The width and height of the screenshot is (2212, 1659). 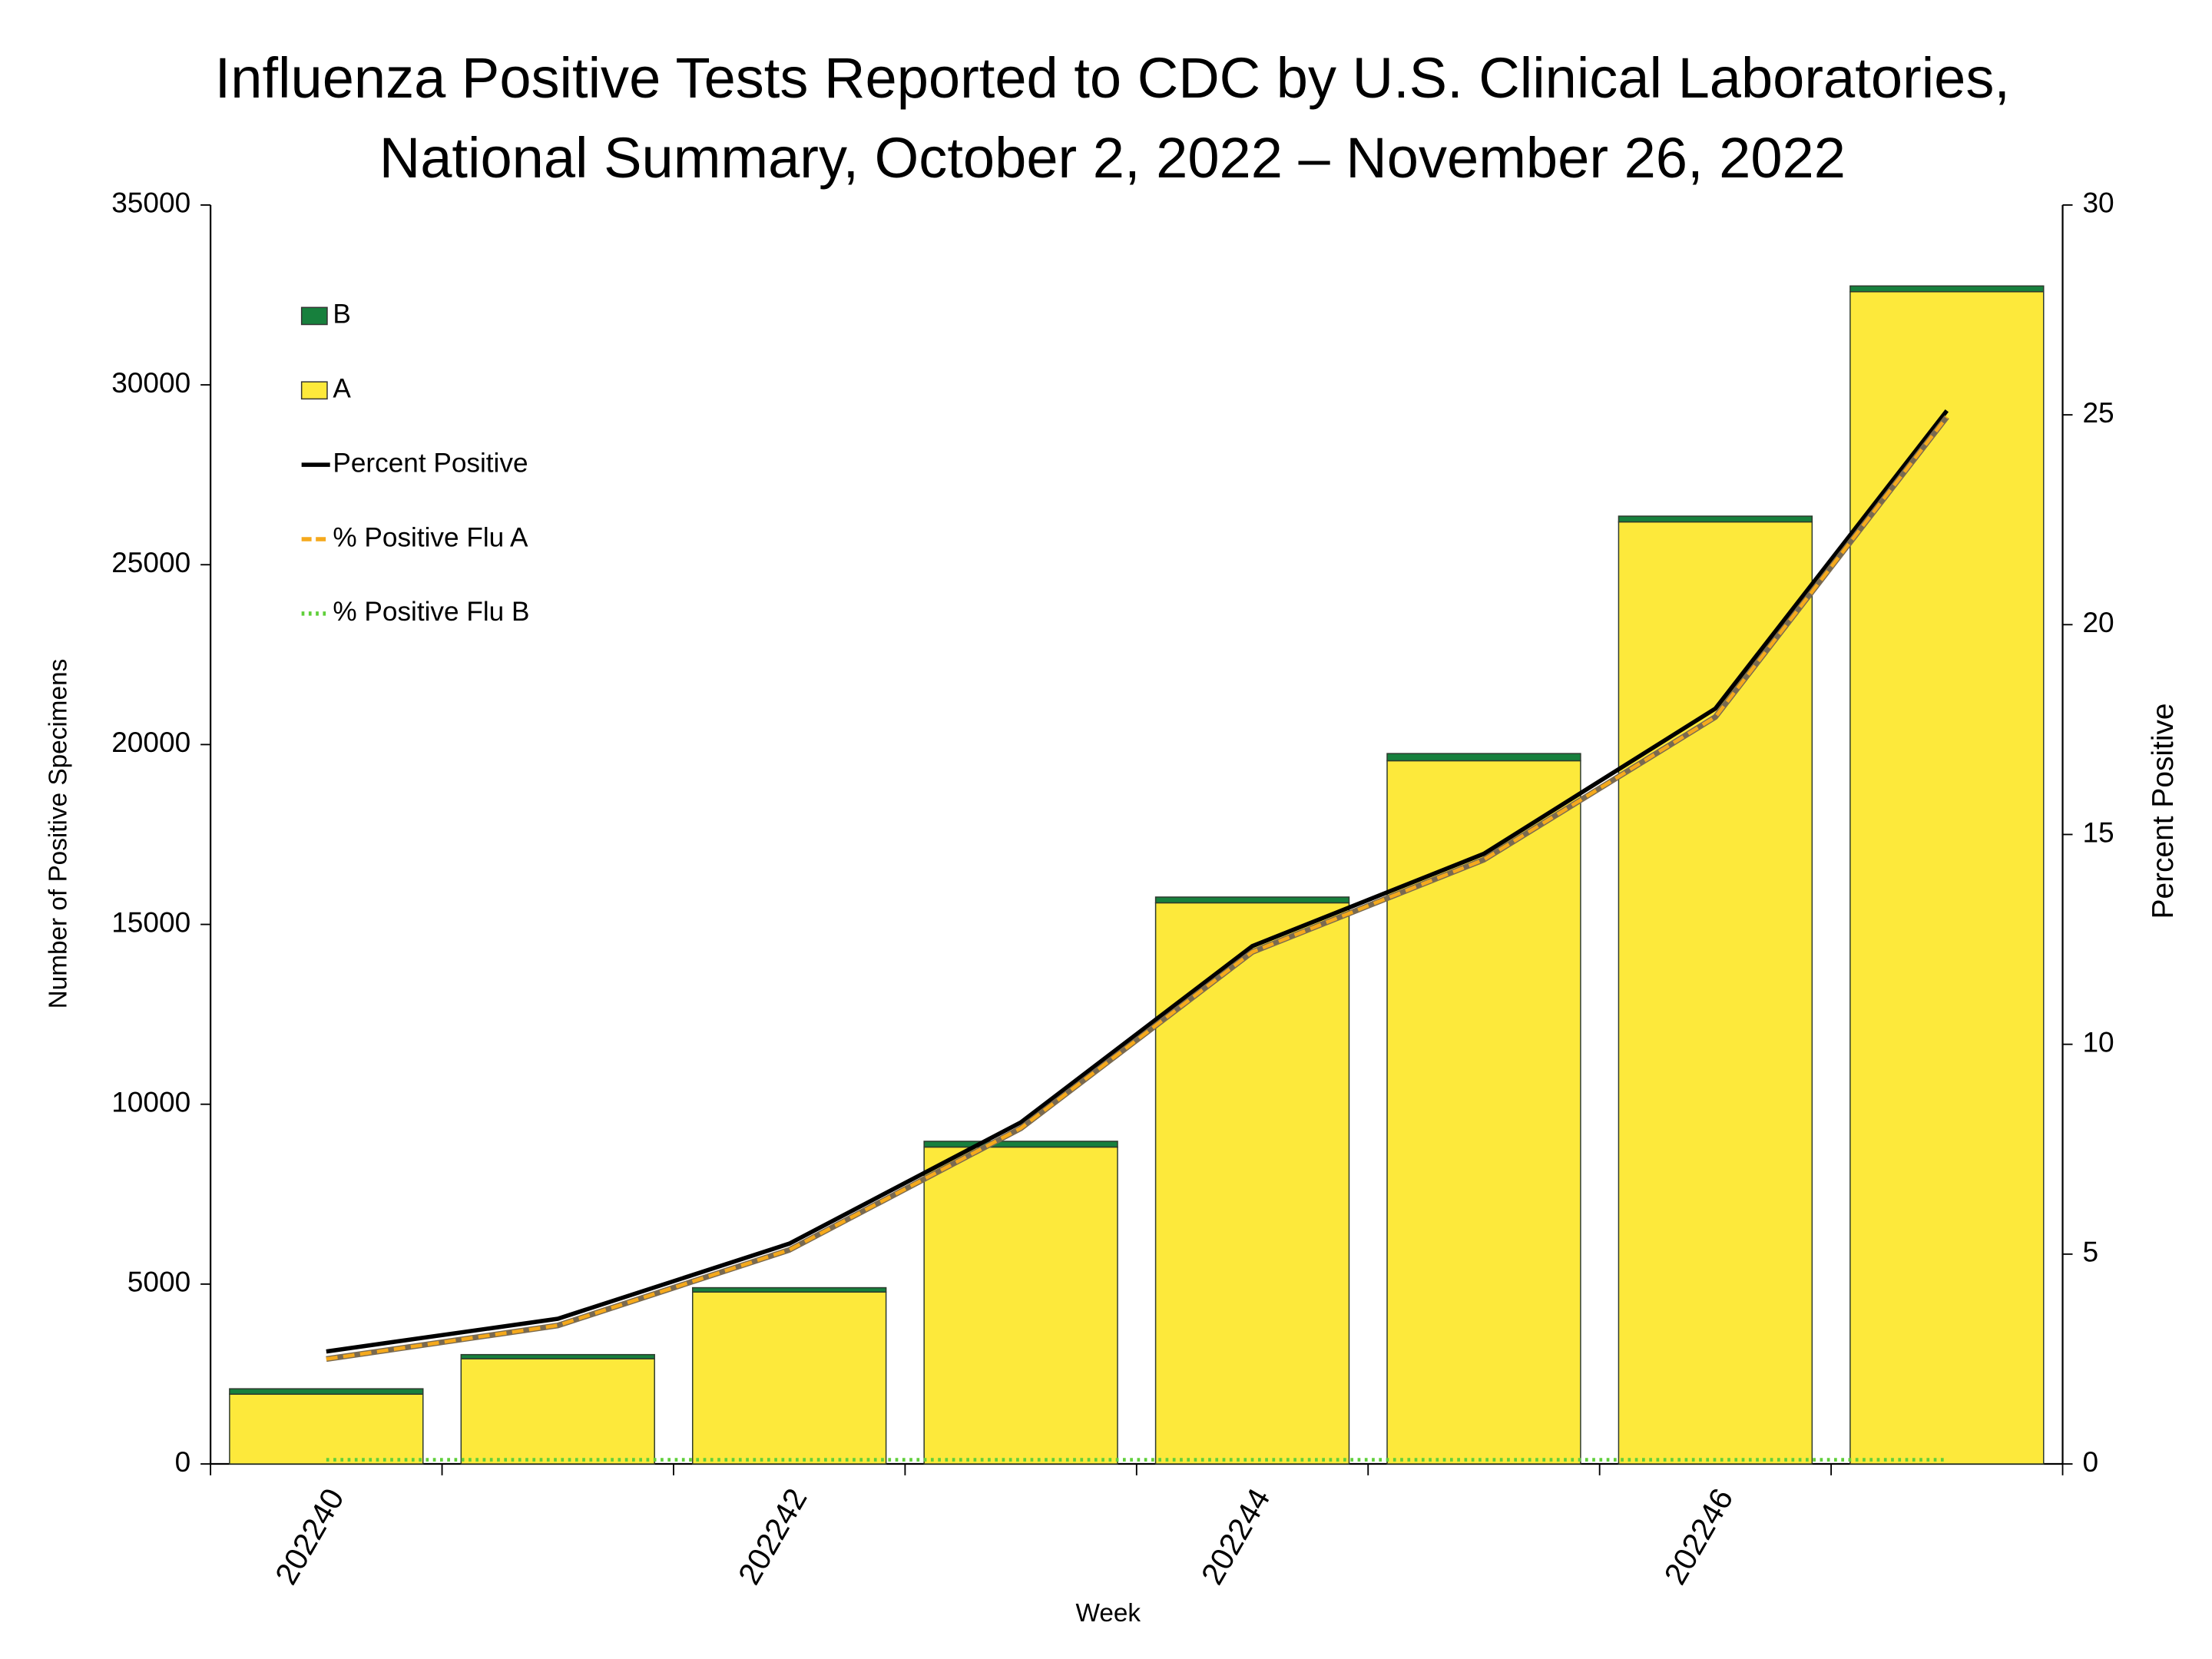 I want to click on y2-tick-label: 20, so click(x=2098, y=622).